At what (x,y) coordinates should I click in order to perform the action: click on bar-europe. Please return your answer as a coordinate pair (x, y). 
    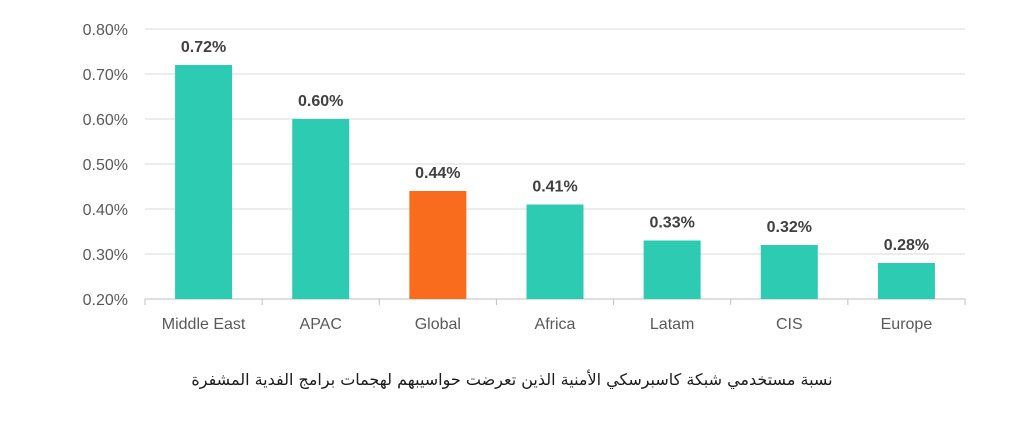
    Looking at the image, I should click on (906, 281).